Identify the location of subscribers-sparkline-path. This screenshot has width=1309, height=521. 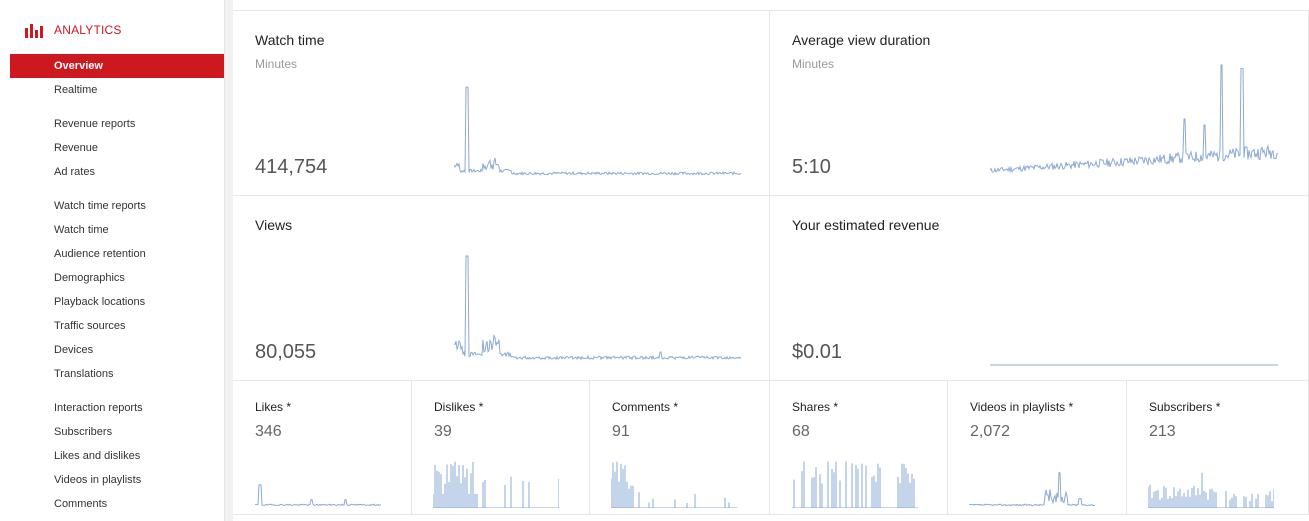
(1211, 490).